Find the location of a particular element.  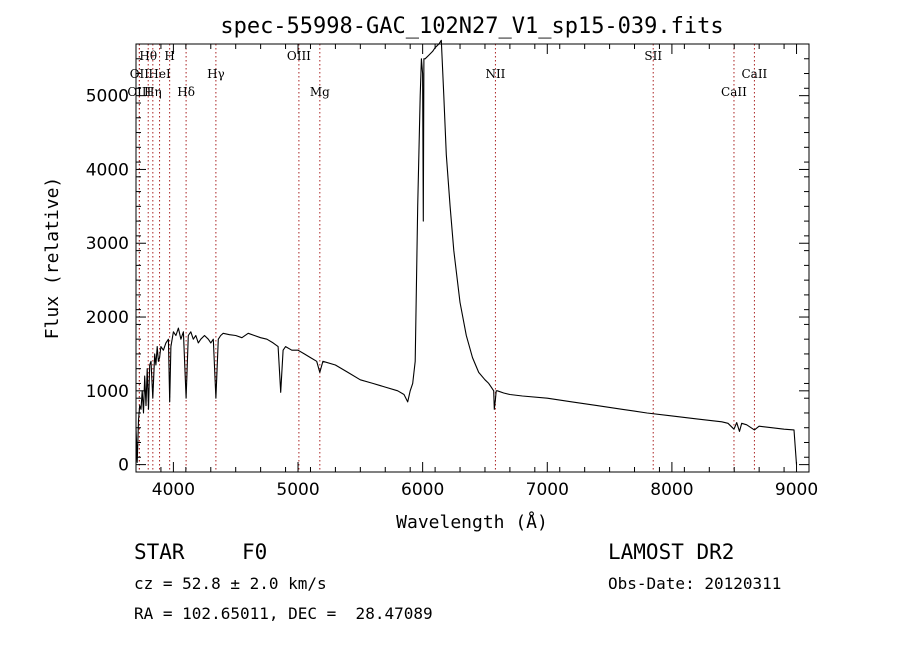

y-tick-label: 4000 is located at coordinates (107, 170).